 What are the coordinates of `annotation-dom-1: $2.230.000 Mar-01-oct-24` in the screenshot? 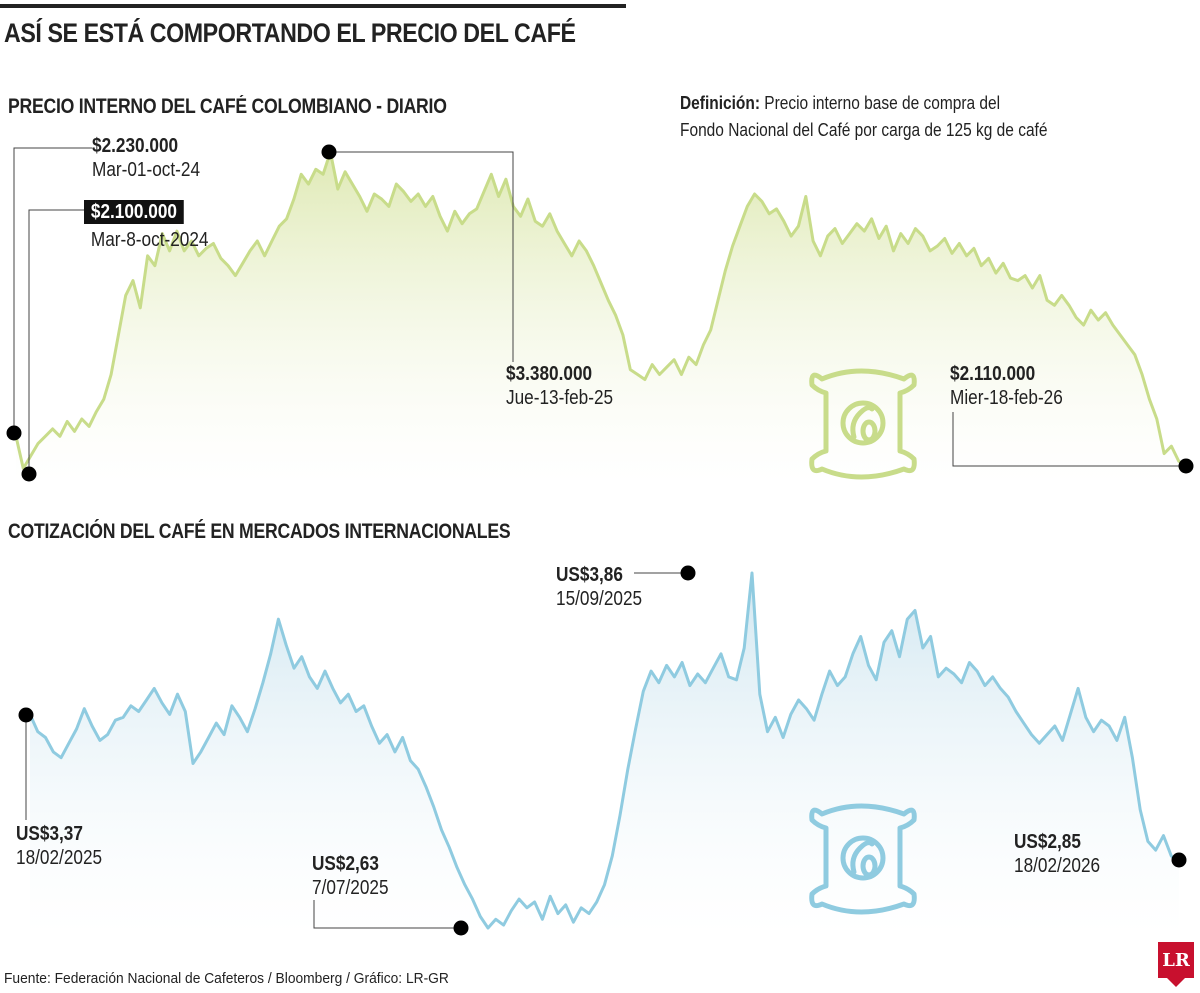 It's located at (146, 158).